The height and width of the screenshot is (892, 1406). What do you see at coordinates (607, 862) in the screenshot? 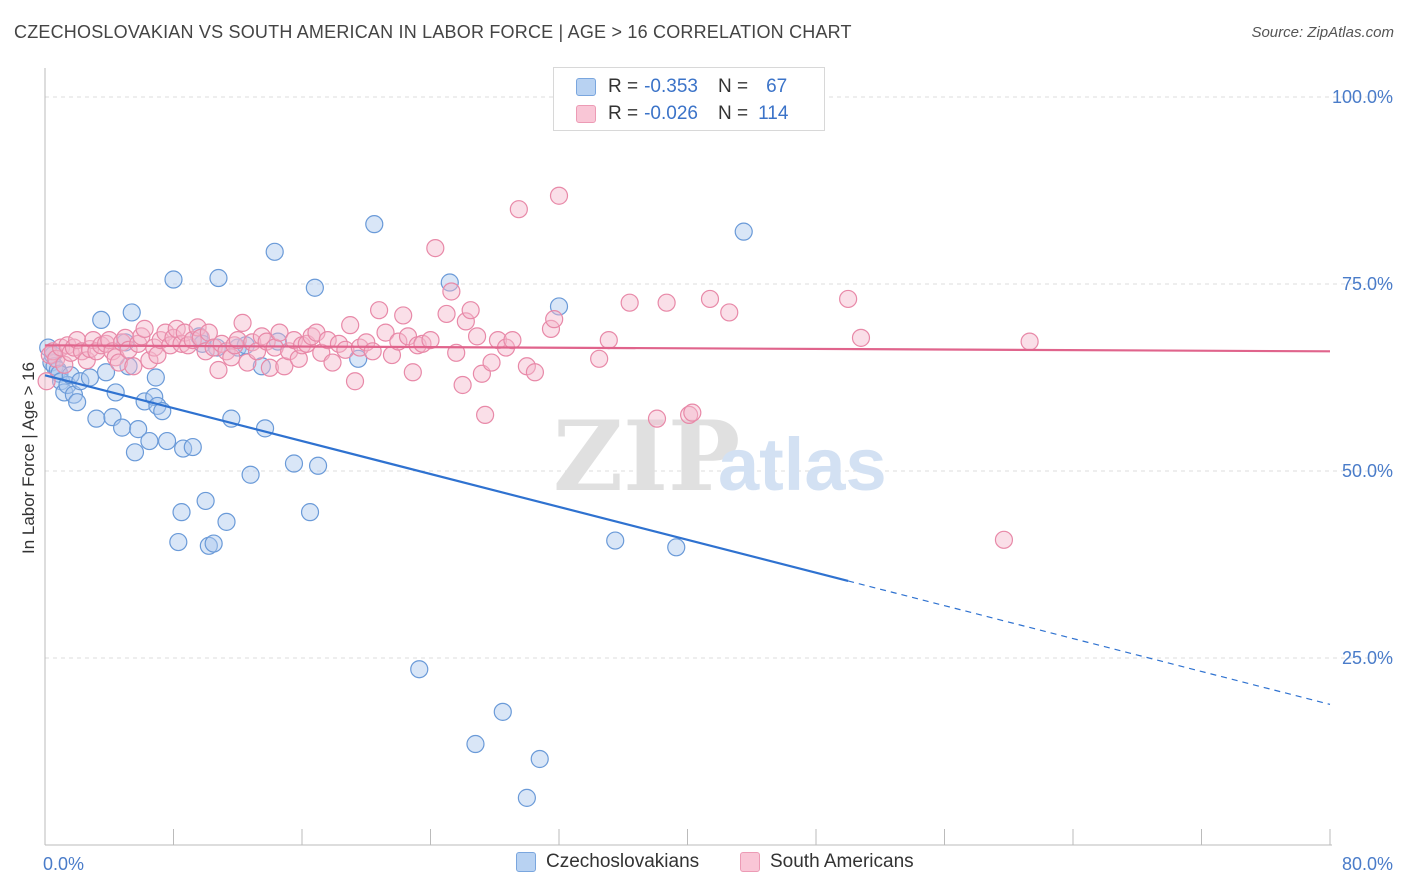
I see `legend-item-czechoslovakians: Czechoslovakians` at bounding box center [607, 862].